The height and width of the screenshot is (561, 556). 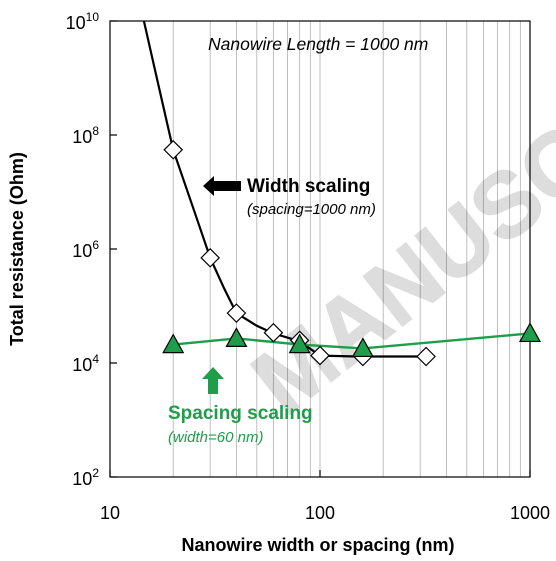 What do you see at coordinates (110, 513) in the screenshot?
I see `x-tick-label: 10` at bounding box center [110, 513].